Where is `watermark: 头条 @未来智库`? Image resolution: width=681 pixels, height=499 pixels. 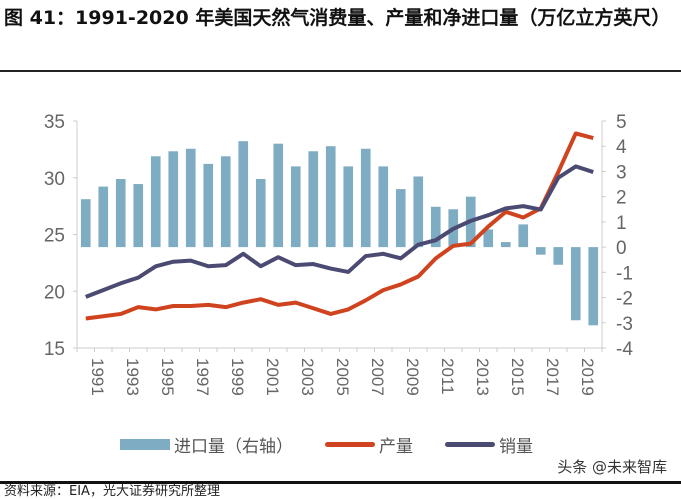 watermark: 头条 @未来智库 is located at coordinates (612, 466).